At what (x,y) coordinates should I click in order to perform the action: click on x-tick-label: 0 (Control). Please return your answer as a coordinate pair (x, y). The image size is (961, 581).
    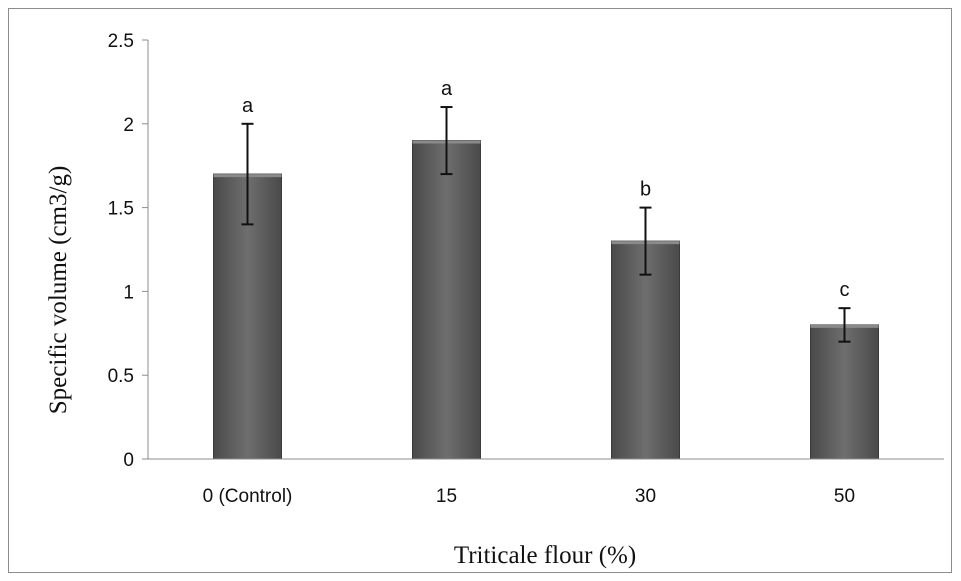
    Looking at the image, I should click on (248, 496).